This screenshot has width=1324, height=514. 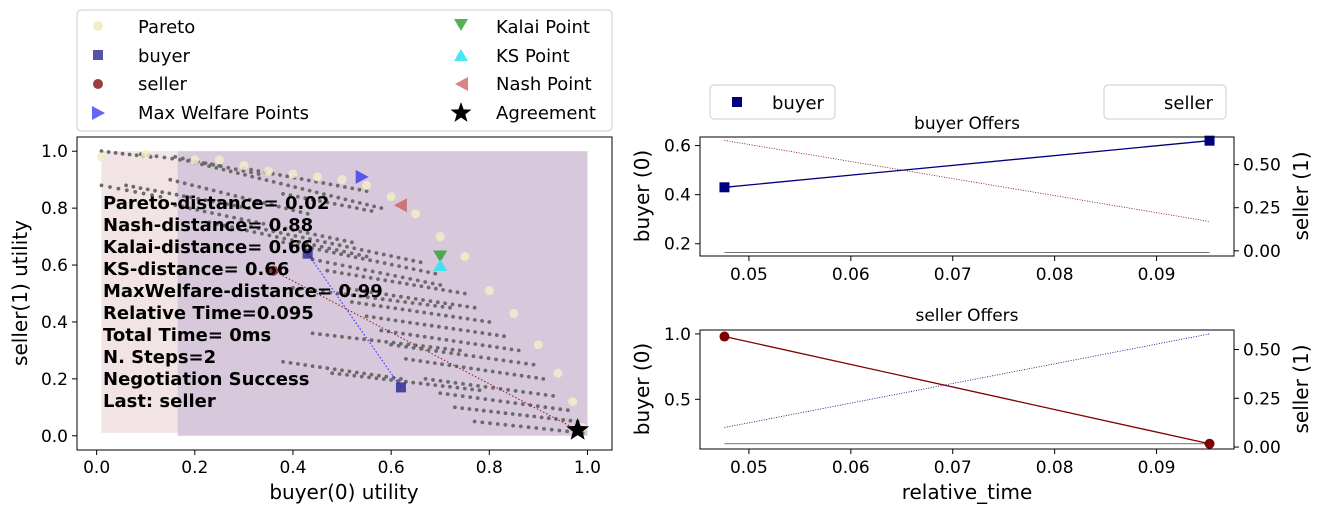 What do you see at coordinates (967, 181) in the screenshot?
I see `opponent-utility-line` at bounding box center [967, 181].